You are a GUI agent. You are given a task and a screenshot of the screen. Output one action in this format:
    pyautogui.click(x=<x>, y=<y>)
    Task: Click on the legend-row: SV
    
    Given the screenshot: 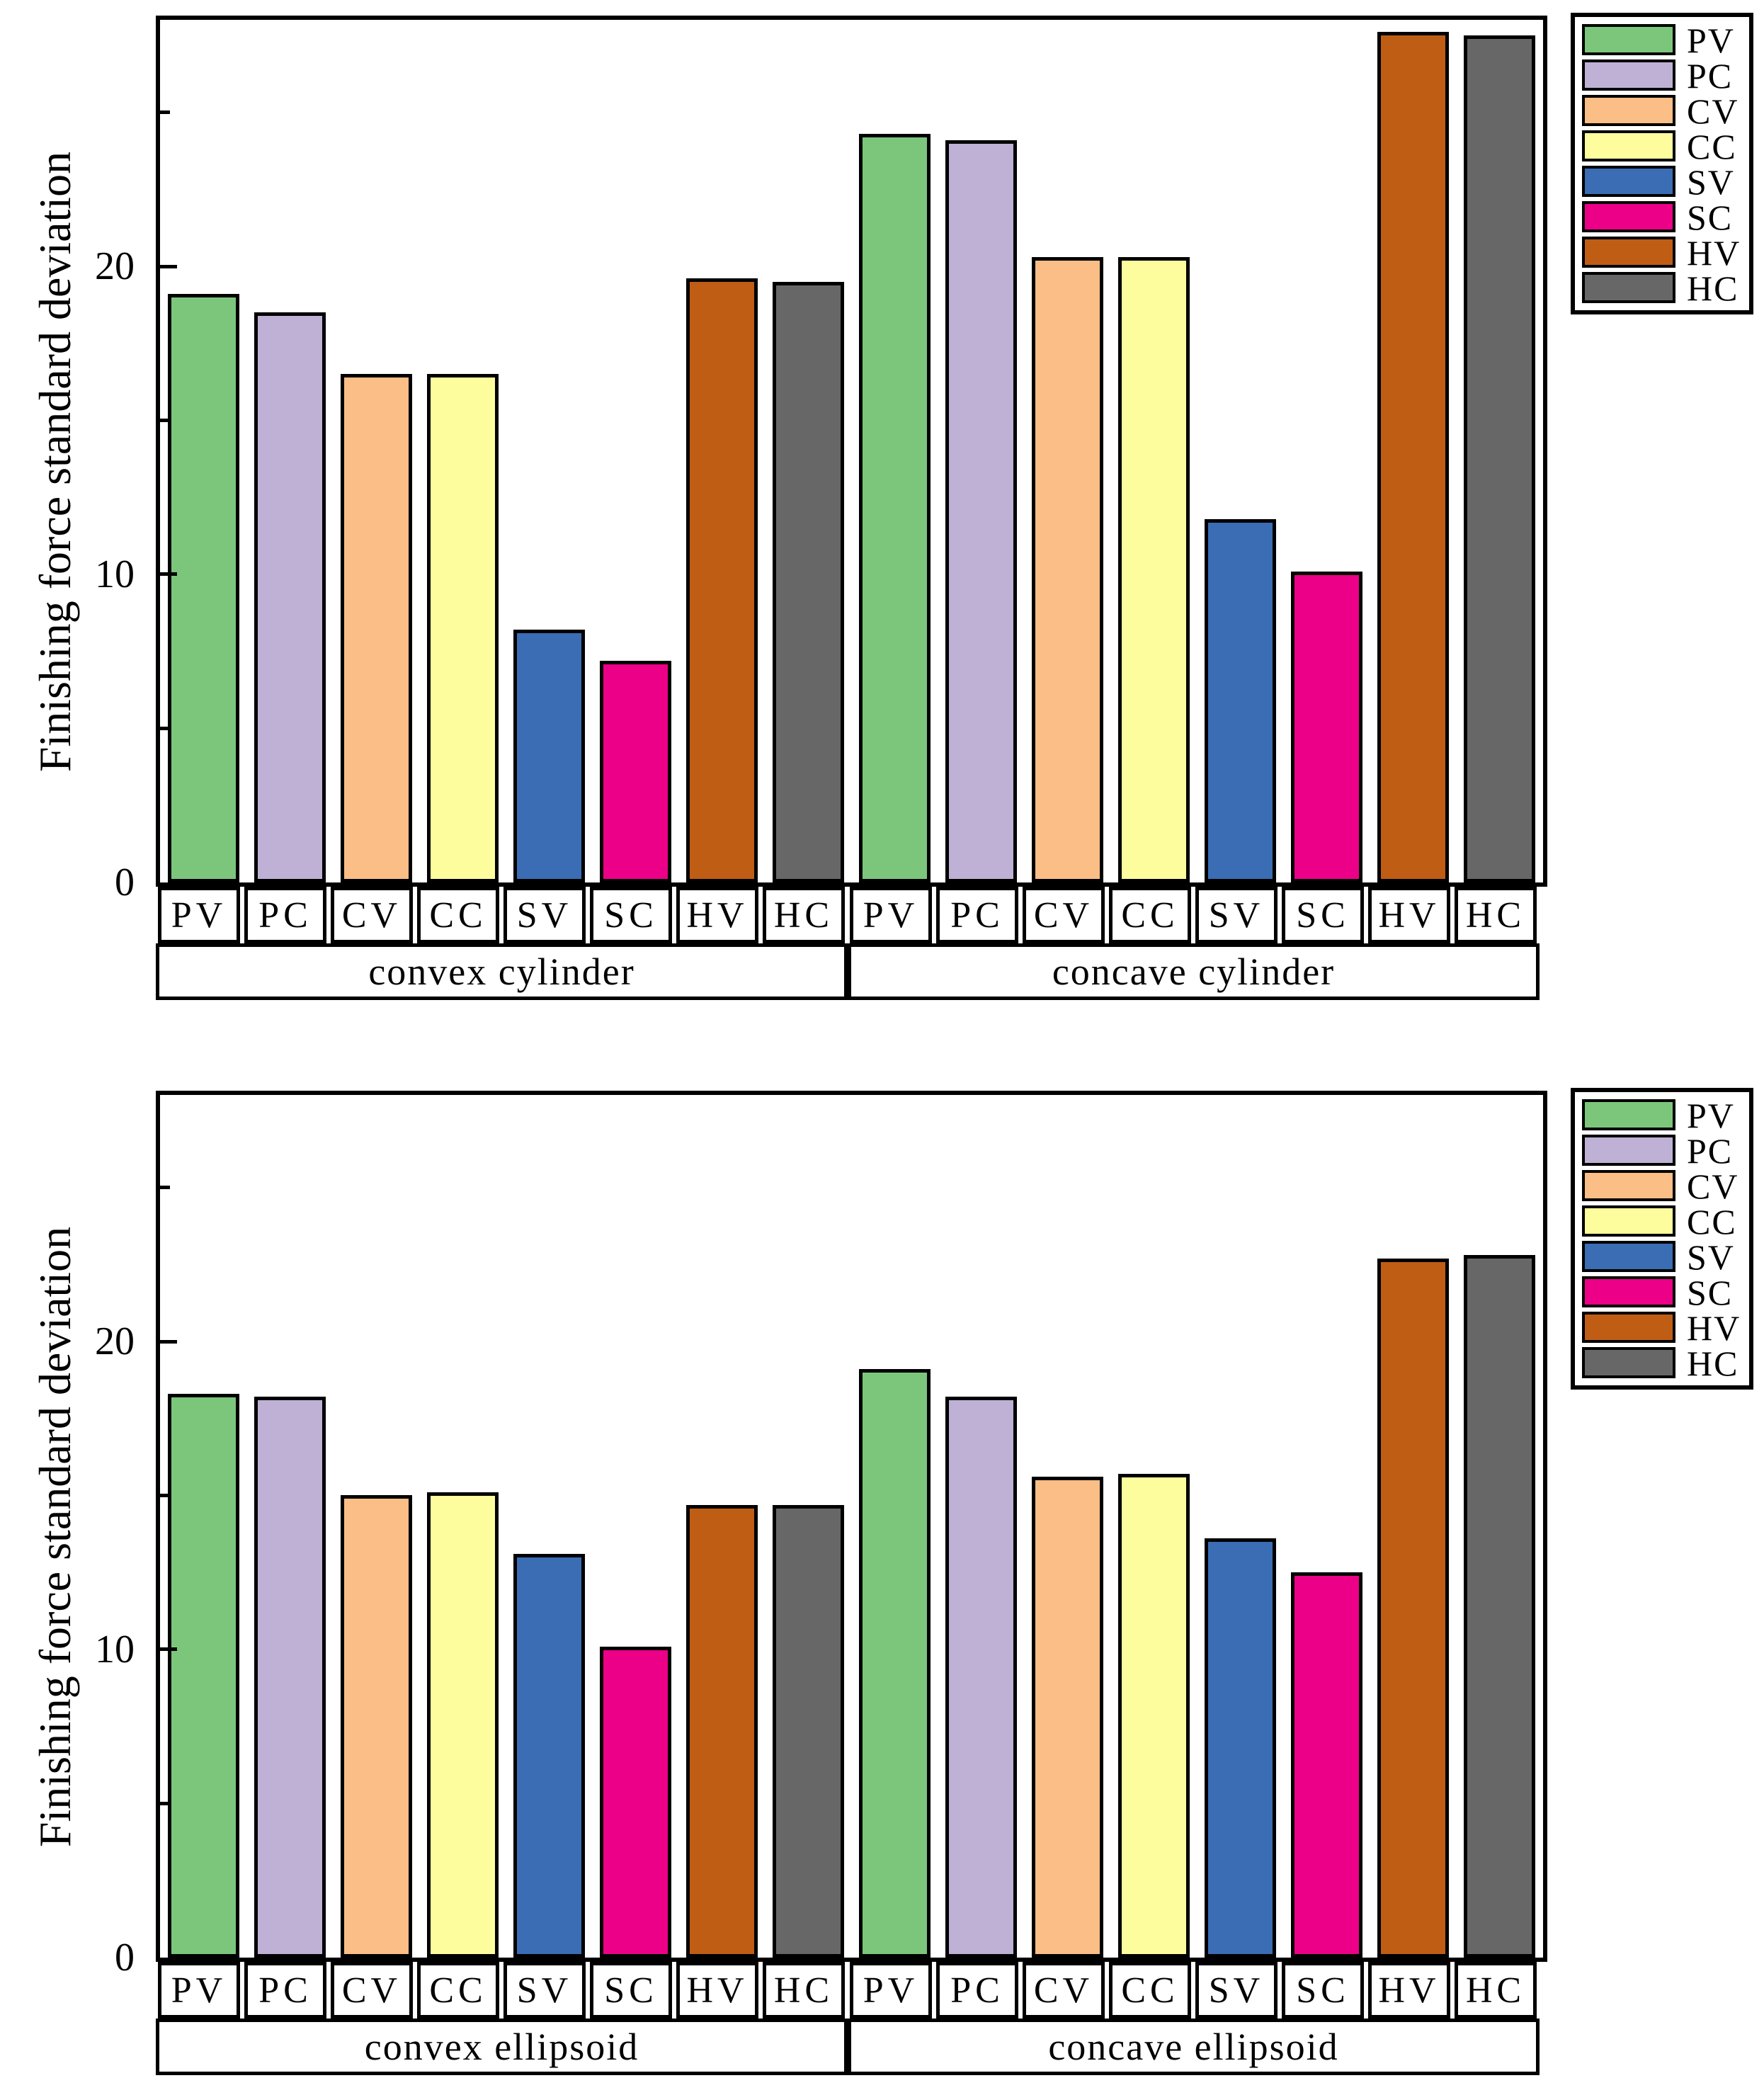 What is the action you would take?
    pyautogui.click(x=1665, y=1257)
    